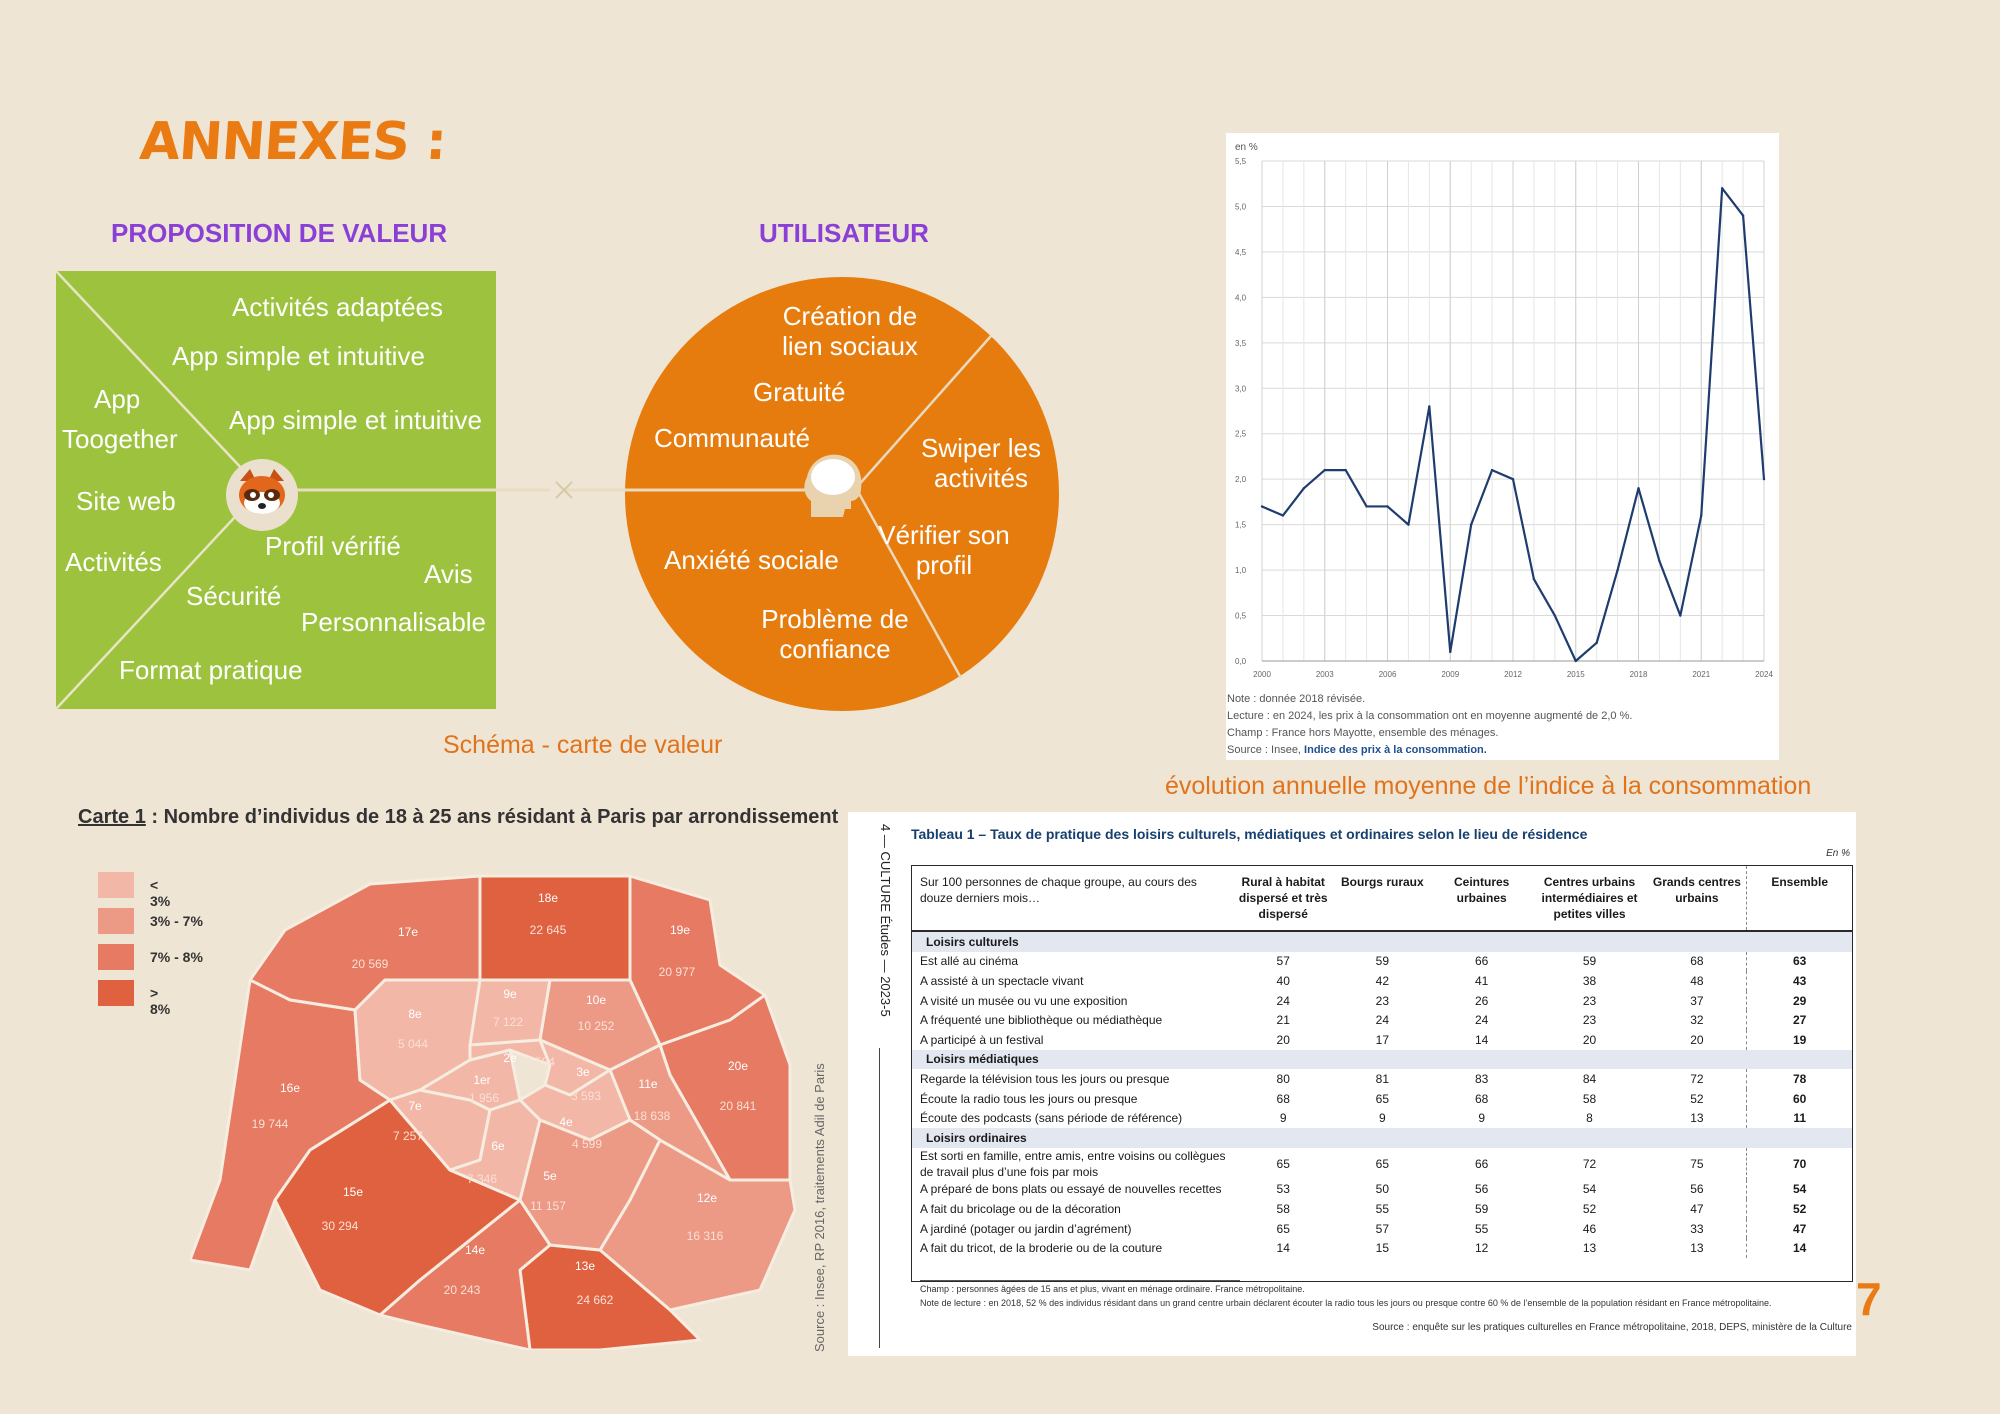  Describe the element at coordinates (1382, 1137) in the screenshot. I see `table-section-row: Loisirs ordinaires` at that location.